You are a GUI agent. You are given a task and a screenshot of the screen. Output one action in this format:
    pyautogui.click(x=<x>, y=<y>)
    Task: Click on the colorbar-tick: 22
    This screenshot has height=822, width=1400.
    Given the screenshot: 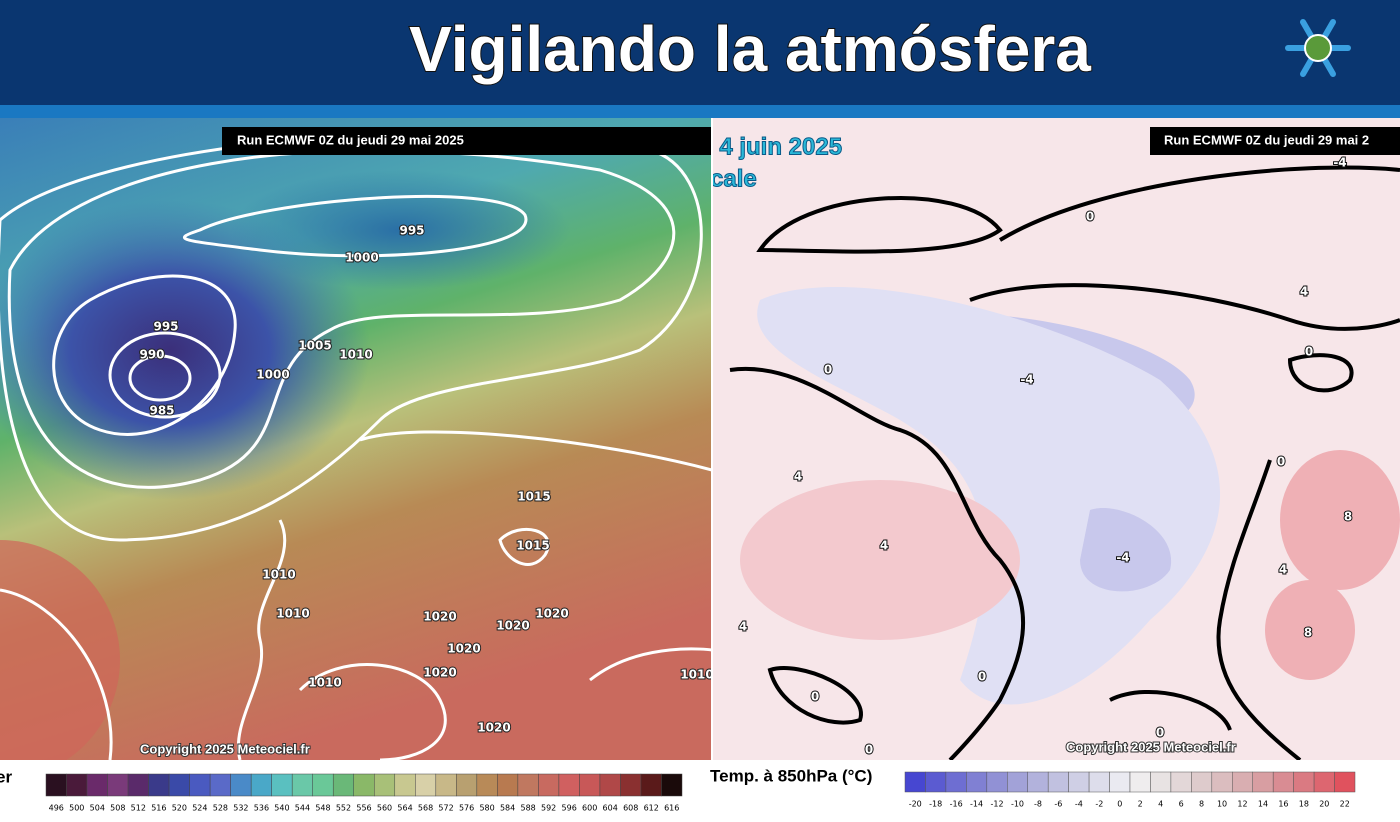 What is the action you would take?
    pyautogui.click(x=1345, y=804)
    